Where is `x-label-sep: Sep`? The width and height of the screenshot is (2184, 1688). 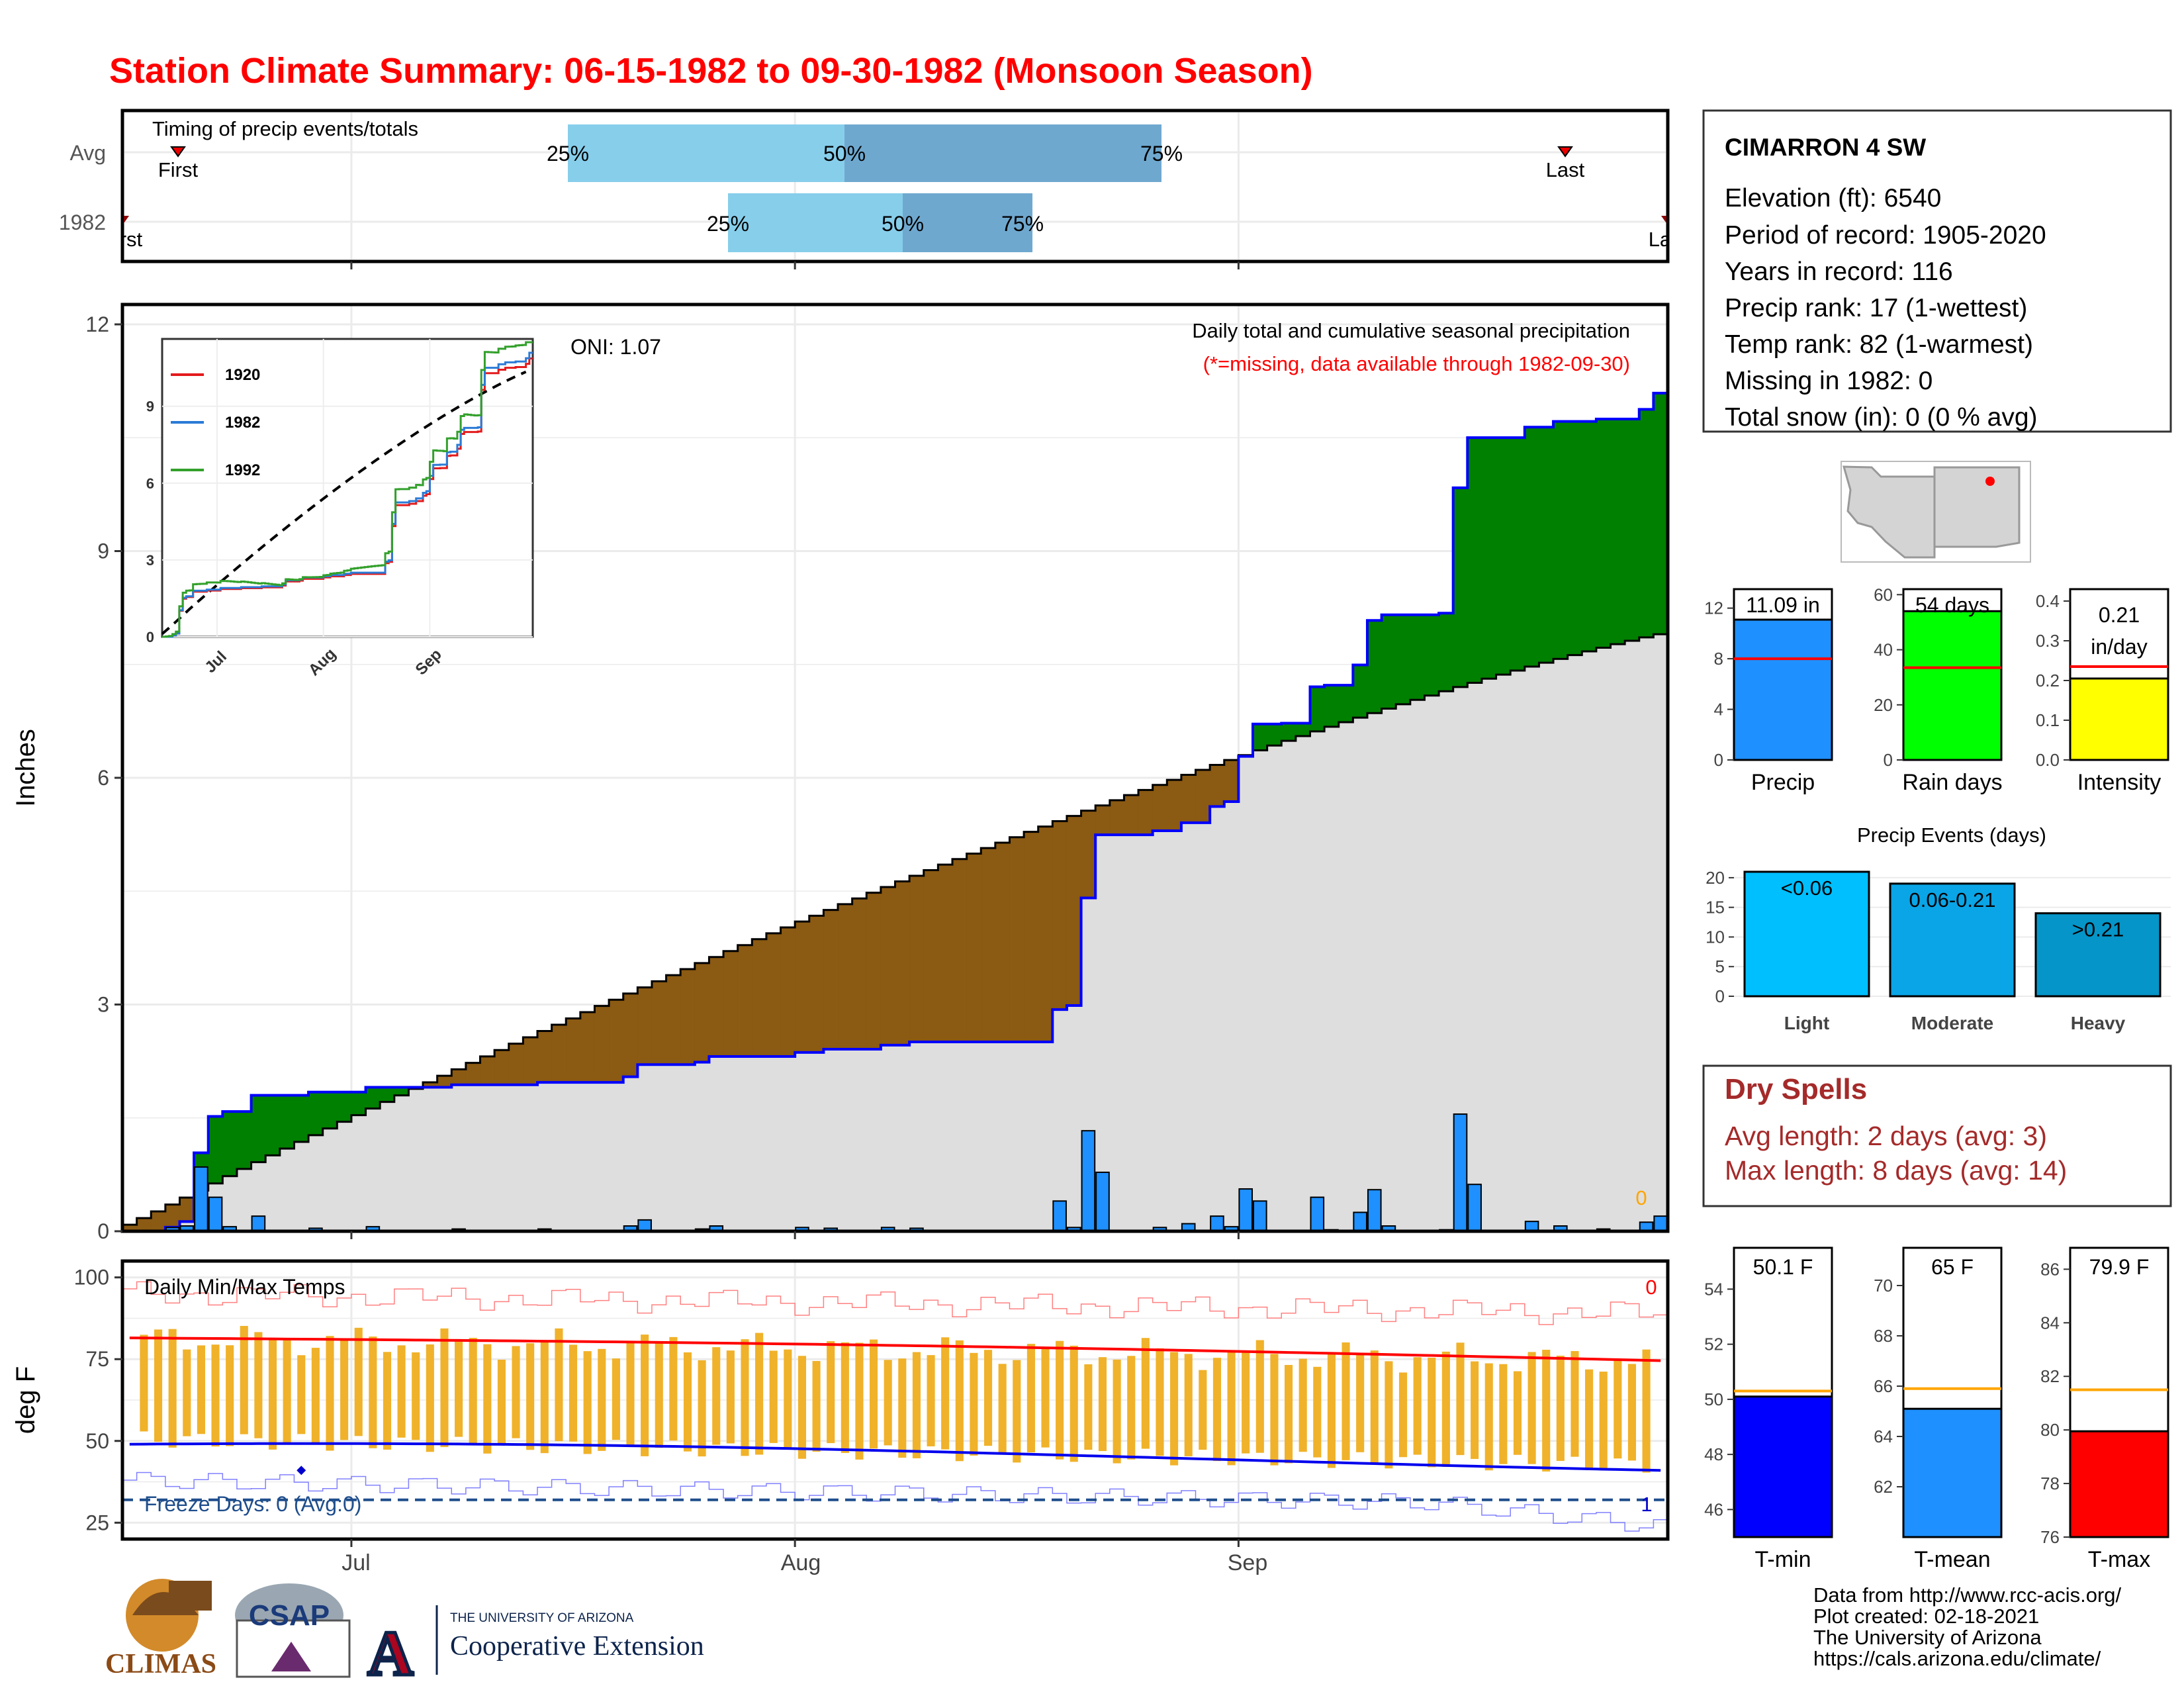 x-label-sep: Sep is located at coordinates (1248, 1562).